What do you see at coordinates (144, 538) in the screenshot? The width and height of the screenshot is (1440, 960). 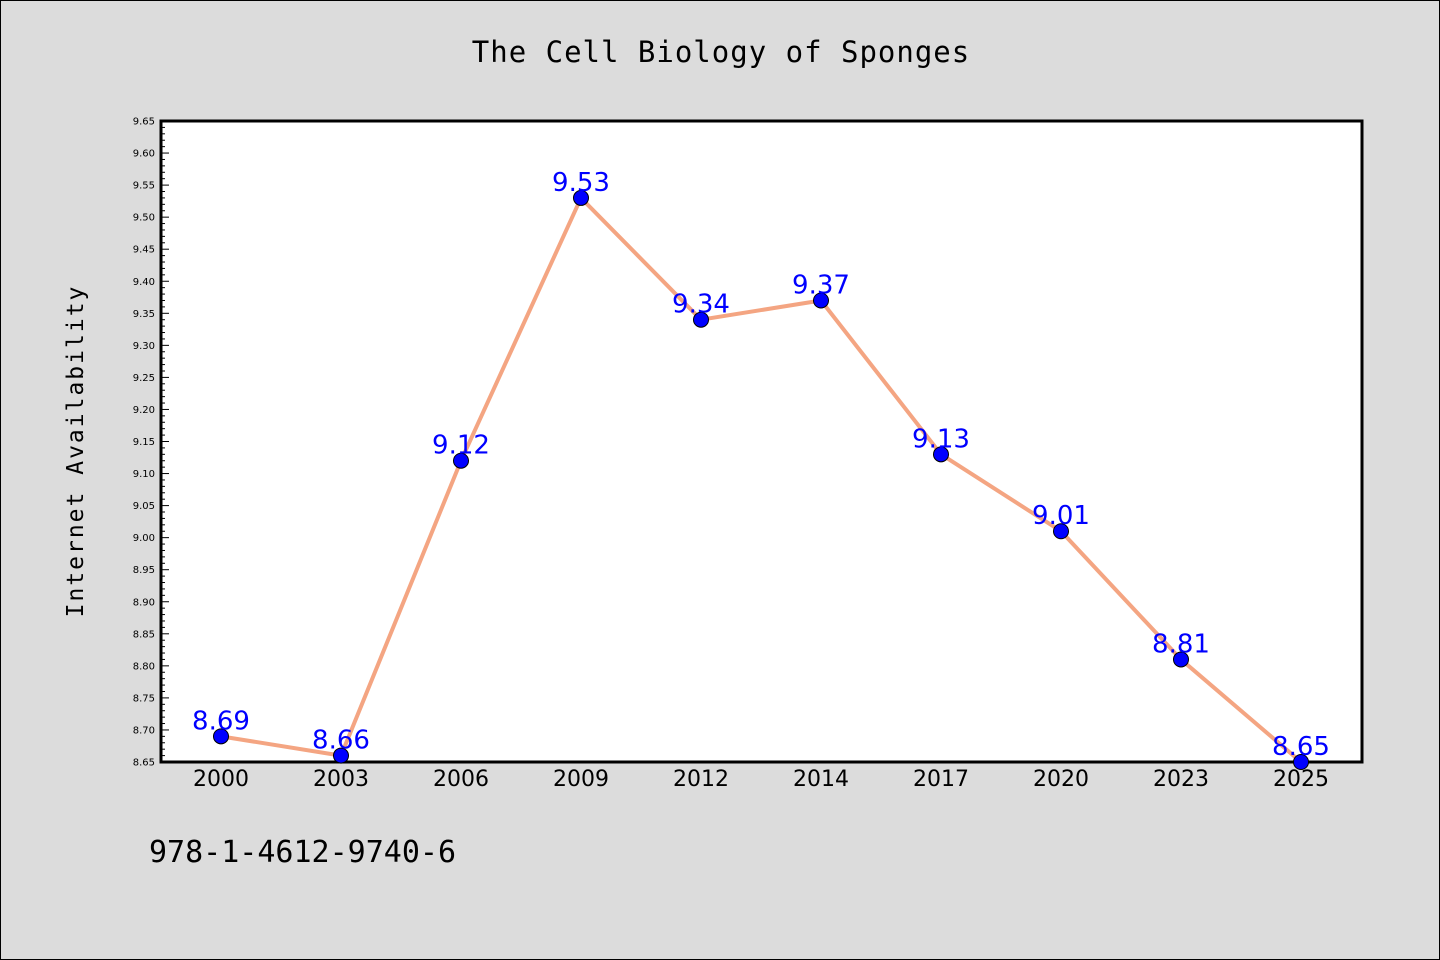 I see `y-tick-label: 9.00` at bounding box center [144, 538].